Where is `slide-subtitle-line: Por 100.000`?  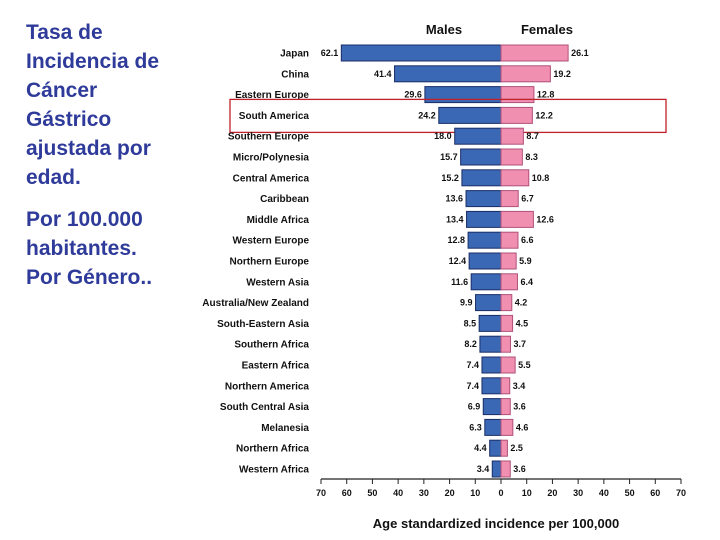 slide-subtitle-line: Por 100.000 is located at coordinates (84, 219).